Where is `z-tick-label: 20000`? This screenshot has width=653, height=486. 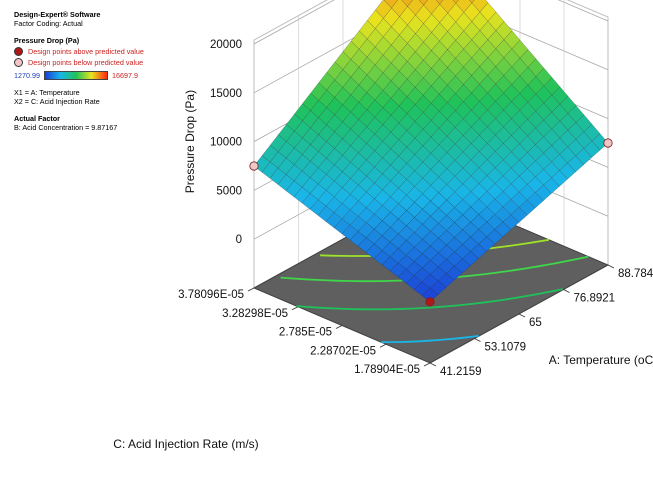 z-tick-label: 20000 is located at coordinates (226, 45).